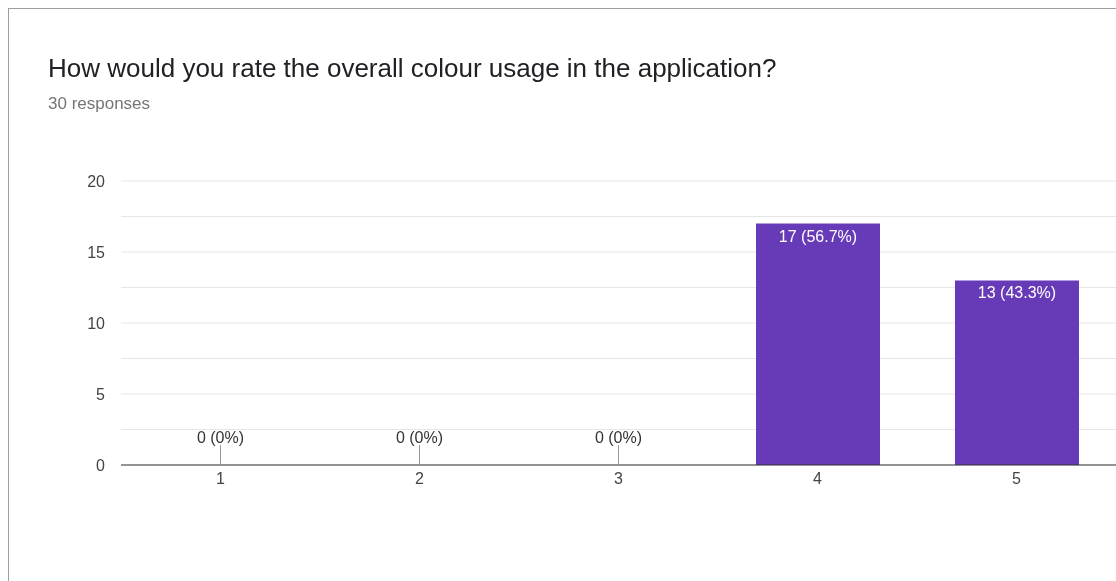  I want to click on y-tick-label: 0, so click(101, 465).